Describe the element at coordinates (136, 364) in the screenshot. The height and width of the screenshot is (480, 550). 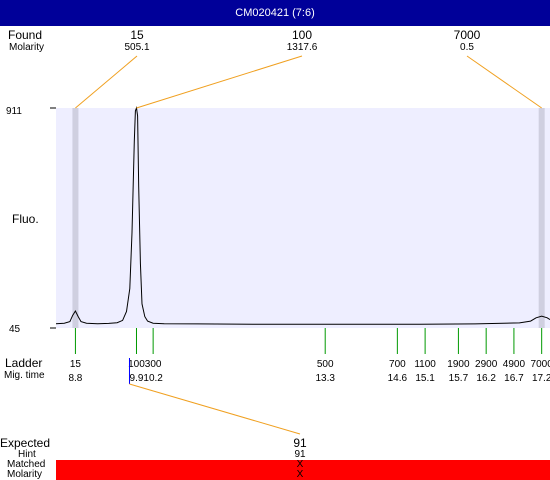
I see `ladder-size-label: 100` at that location.